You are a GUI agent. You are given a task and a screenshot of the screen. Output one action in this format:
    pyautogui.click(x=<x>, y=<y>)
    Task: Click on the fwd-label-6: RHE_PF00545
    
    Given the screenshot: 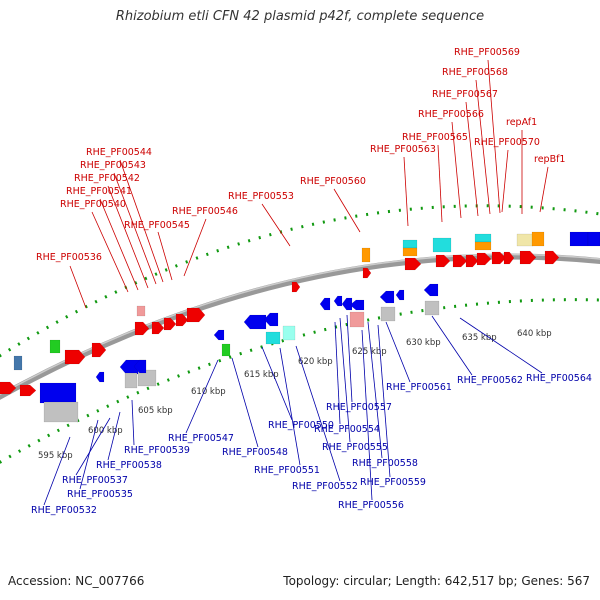 What is the action you would take?
    pyautogui.click(x=157, y=225)
    